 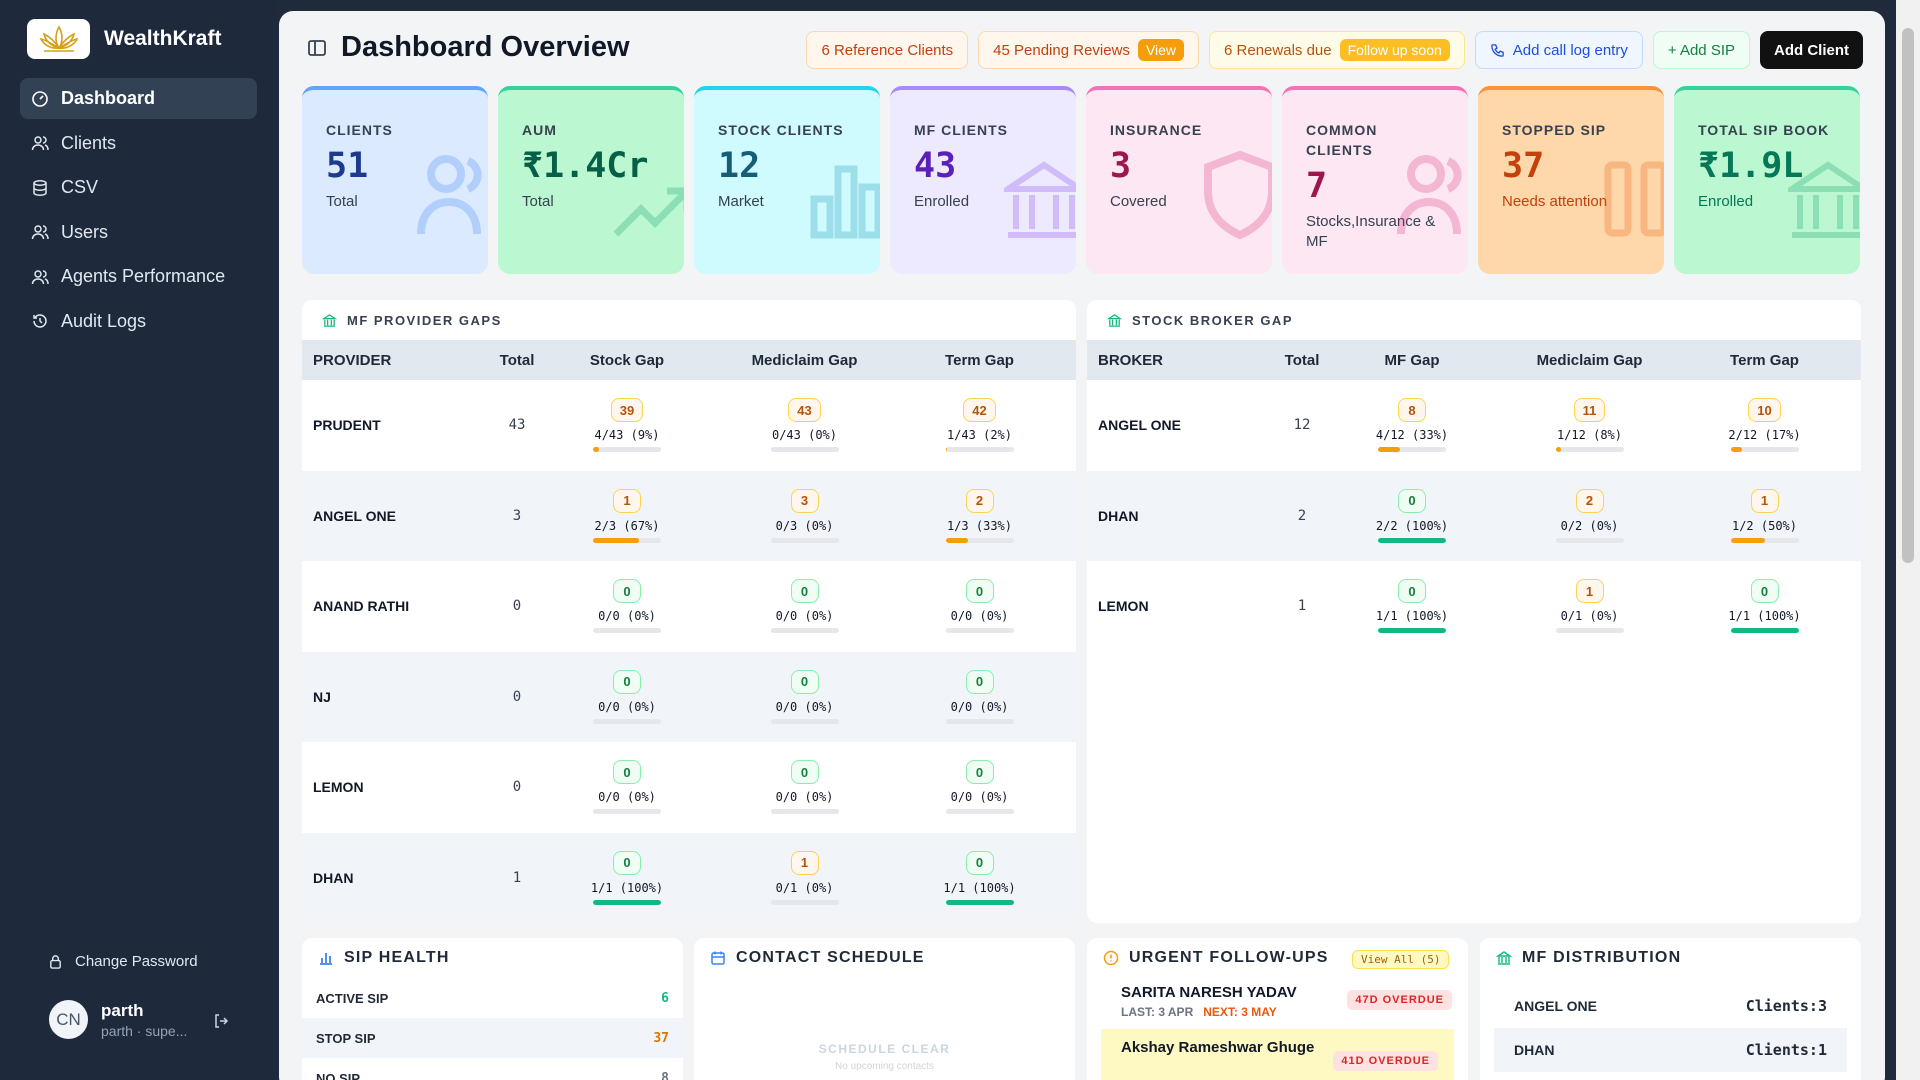 I want to click on users-icon, so click(x=40, y=277).